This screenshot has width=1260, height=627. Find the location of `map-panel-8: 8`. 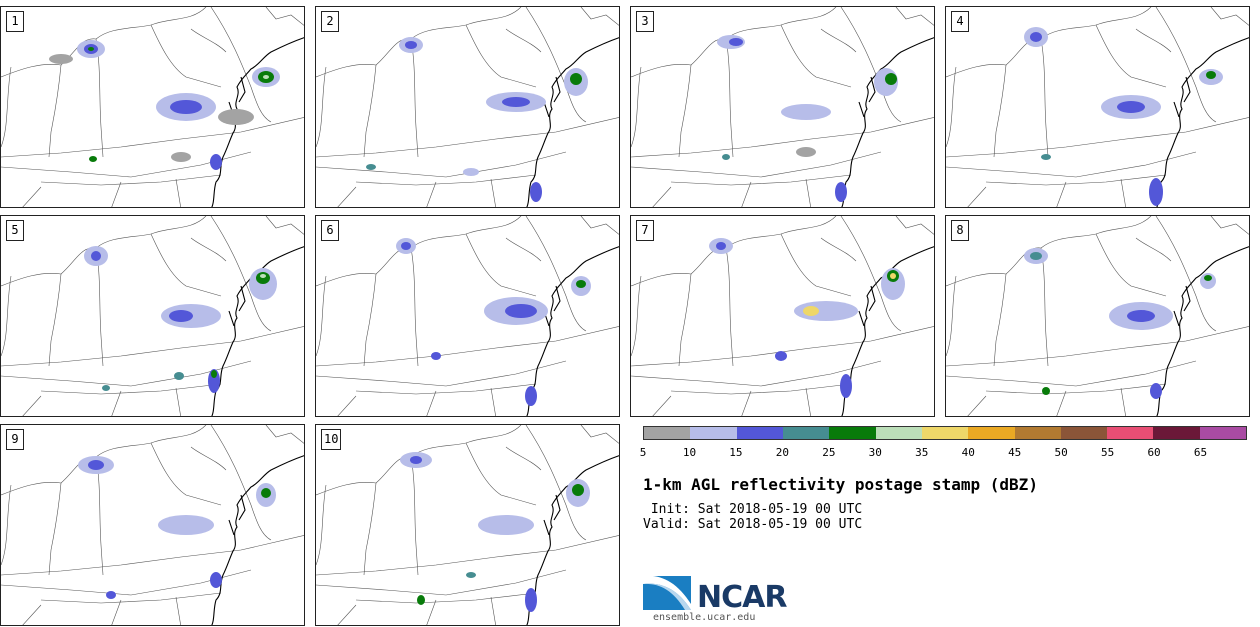

map-panel-8: 8 is located at coordinates (1097, 316).